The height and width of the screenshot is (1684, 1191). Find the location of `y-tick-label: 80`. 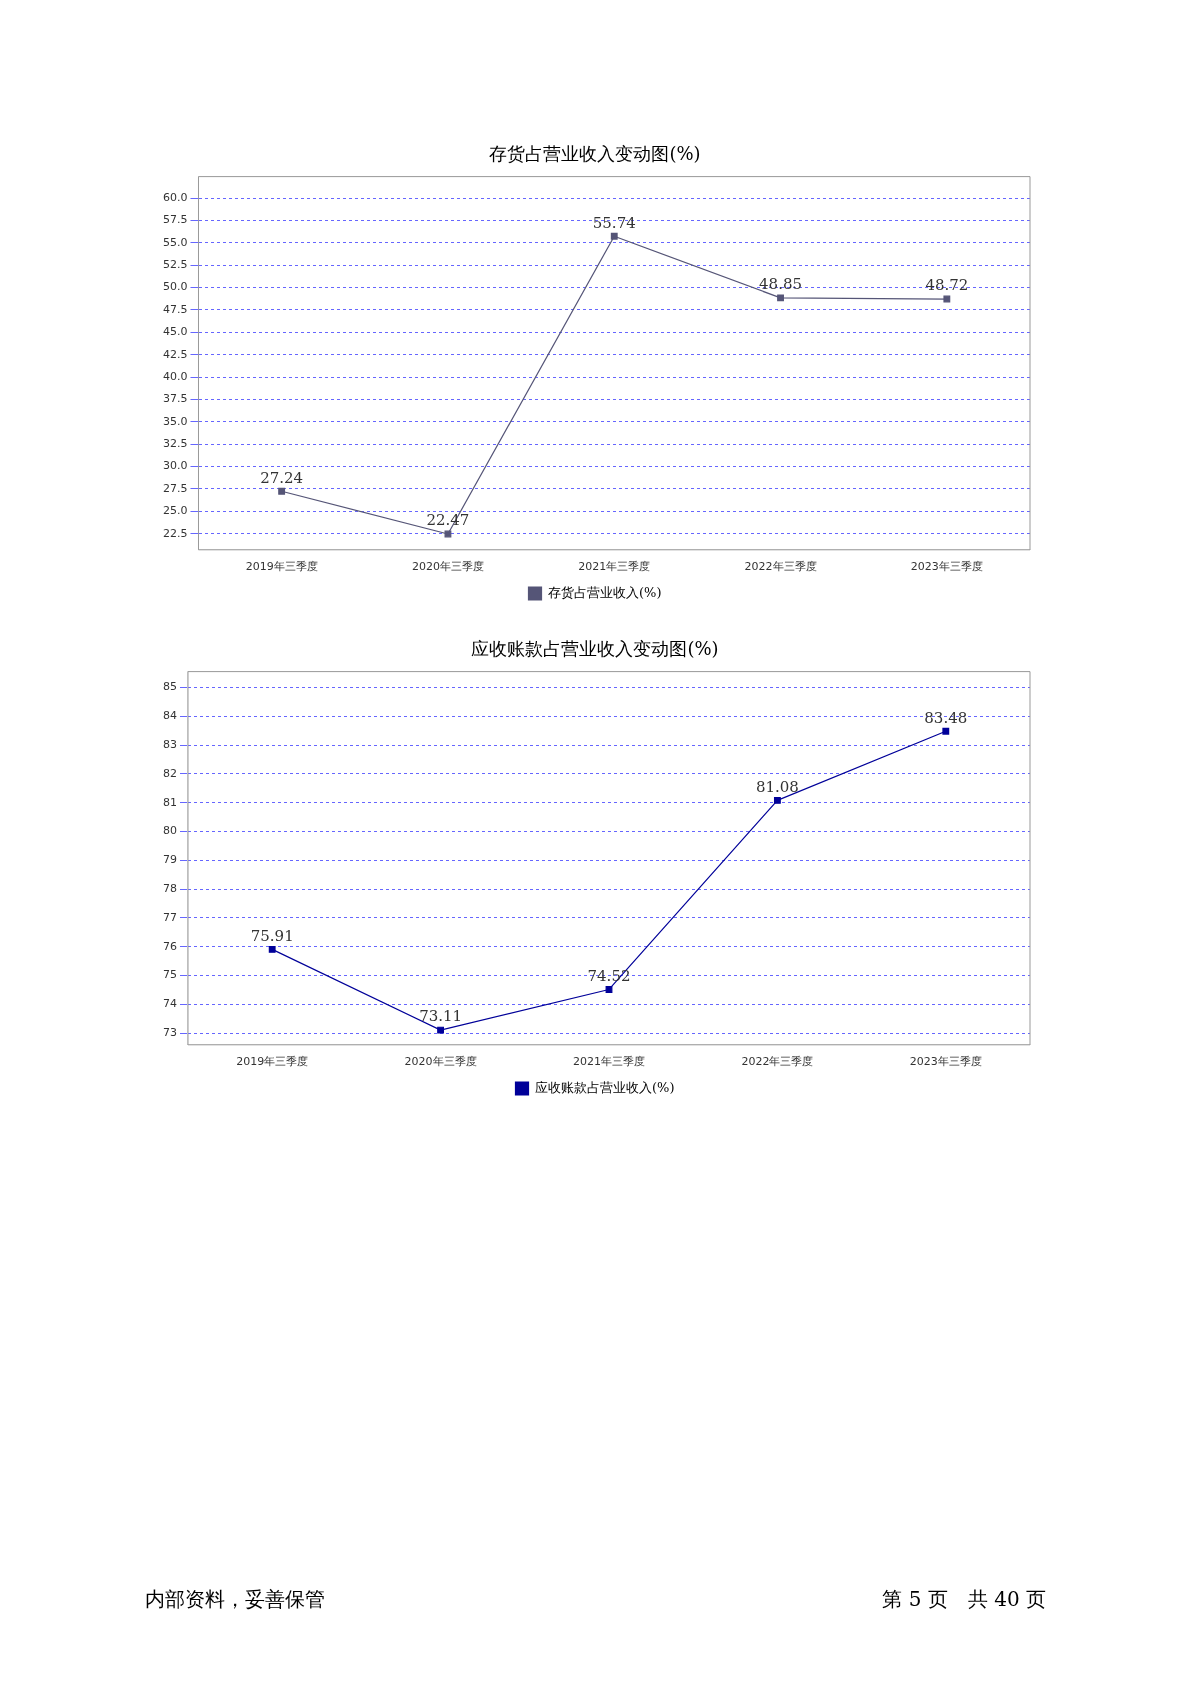

y-tick-label: 80 is located at coordinates (170, 831).